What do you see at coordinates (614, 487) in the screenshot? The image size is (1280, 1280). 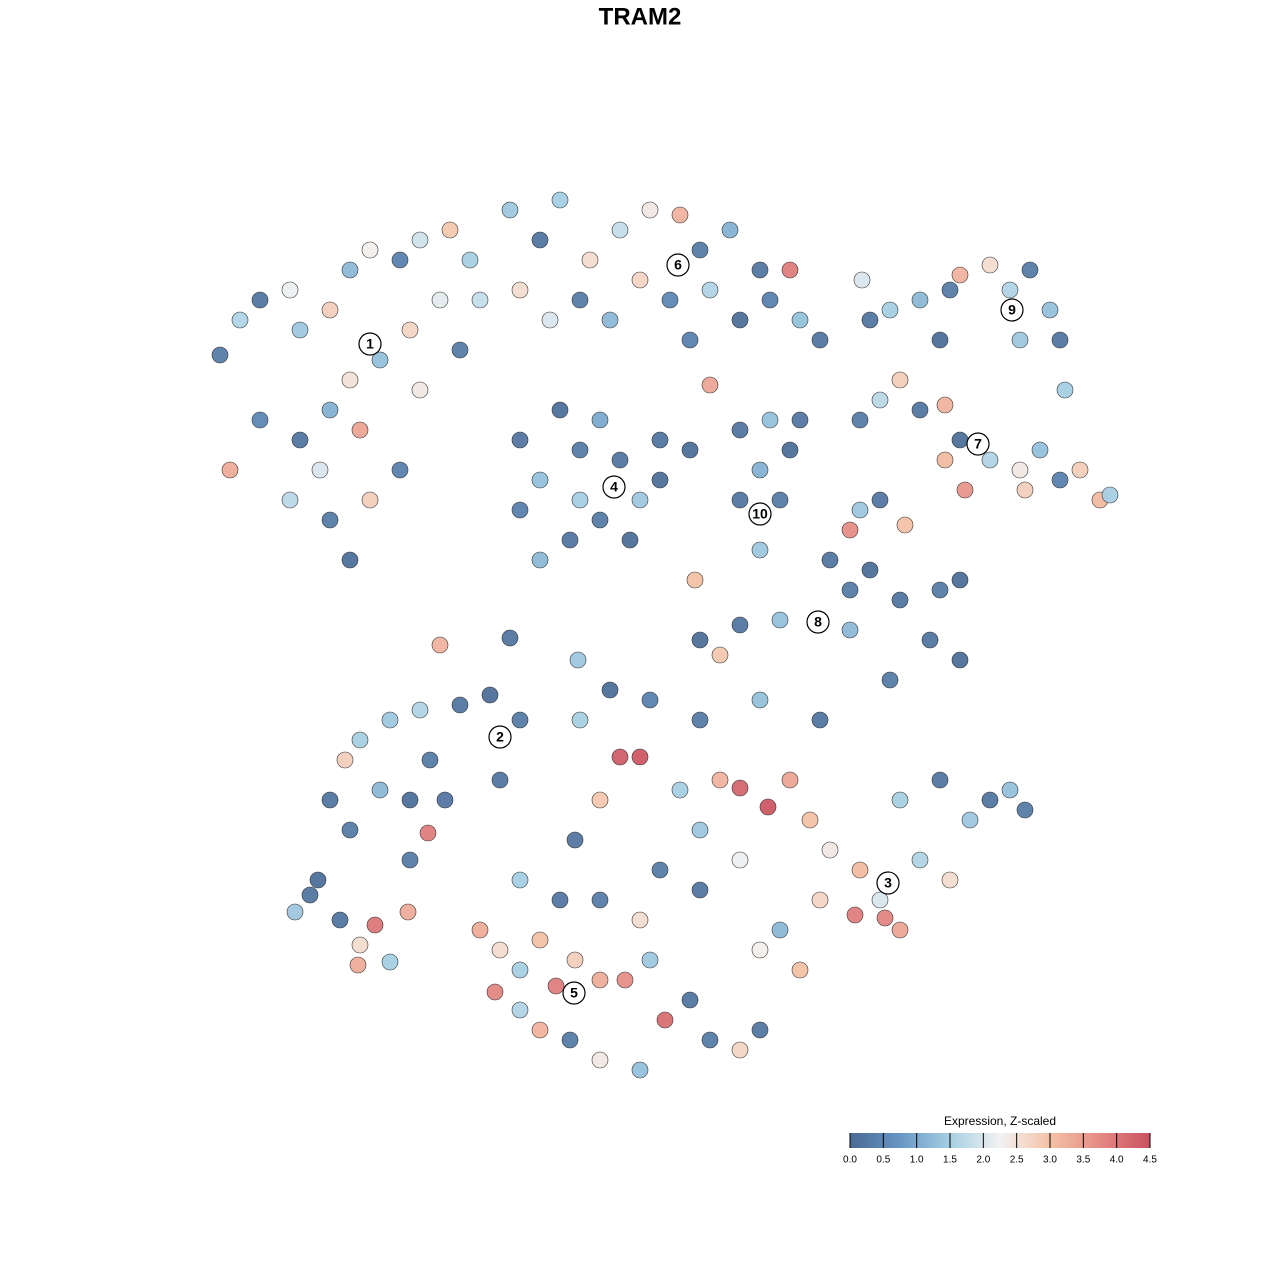 I see `cluster-label: 4` at bounding box center [614, 487].